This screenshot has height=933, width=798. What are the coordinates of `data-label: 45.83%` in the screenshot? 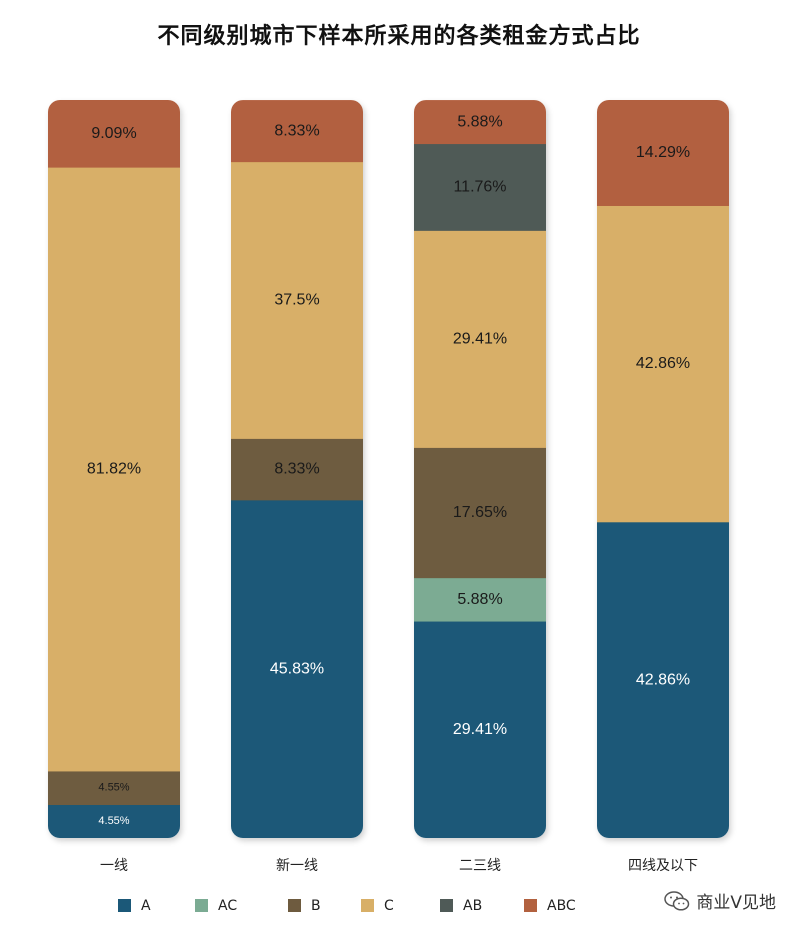 It's located at (297, 668).